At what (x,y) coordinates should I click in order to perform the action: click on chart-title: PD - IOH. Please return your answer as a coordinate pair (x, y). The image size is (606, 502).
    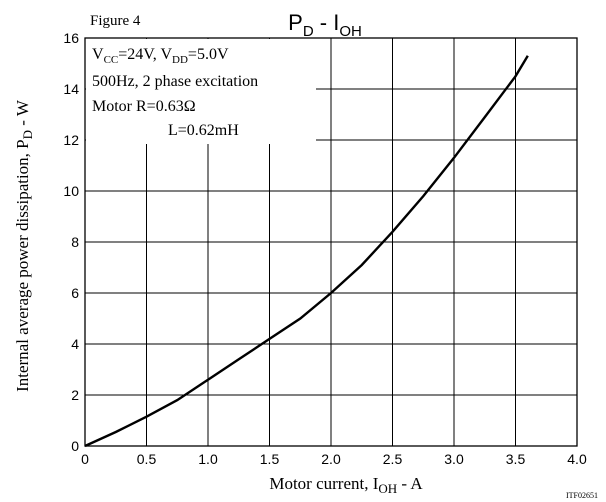
    Looking at the image, I should click on (325, 25).